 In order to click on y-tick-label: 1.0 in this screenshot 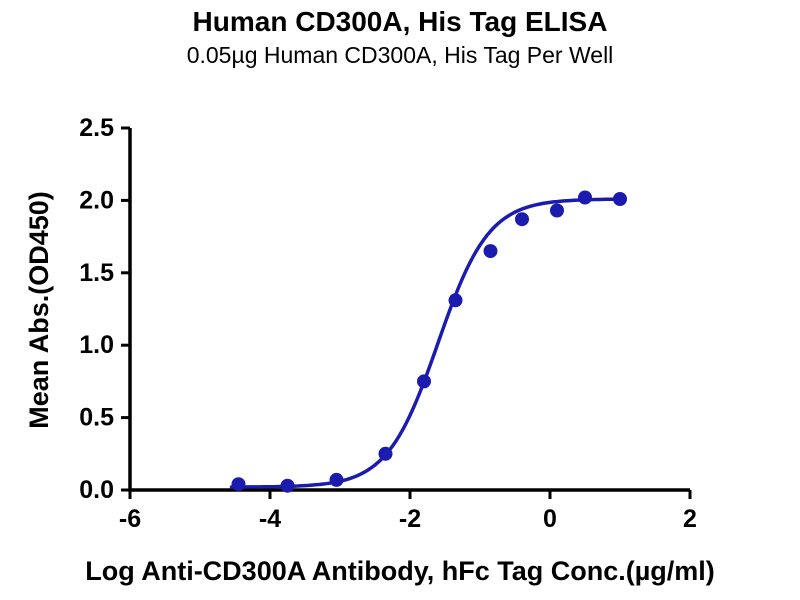, I will do `click(96, 345)`.